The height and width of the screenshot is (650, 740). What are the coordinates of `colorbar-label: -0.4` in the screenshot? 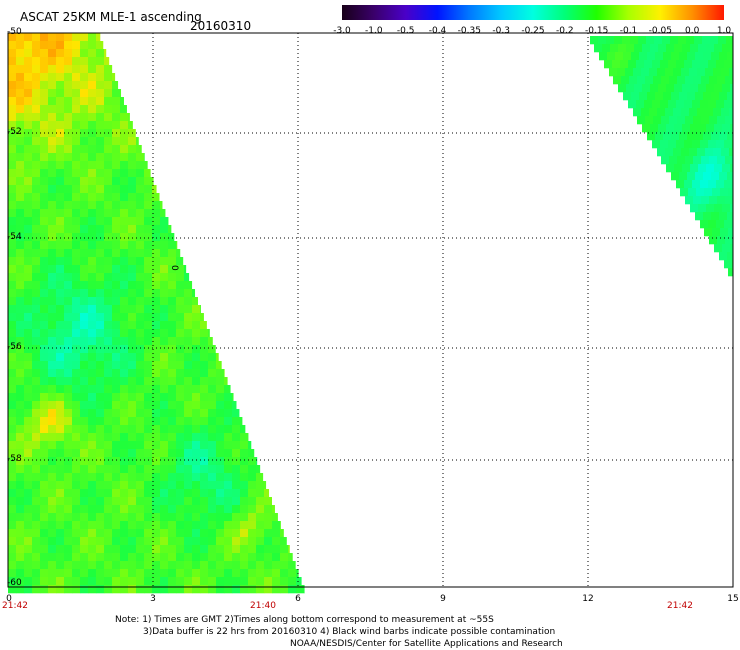 It's located at (437, 31).